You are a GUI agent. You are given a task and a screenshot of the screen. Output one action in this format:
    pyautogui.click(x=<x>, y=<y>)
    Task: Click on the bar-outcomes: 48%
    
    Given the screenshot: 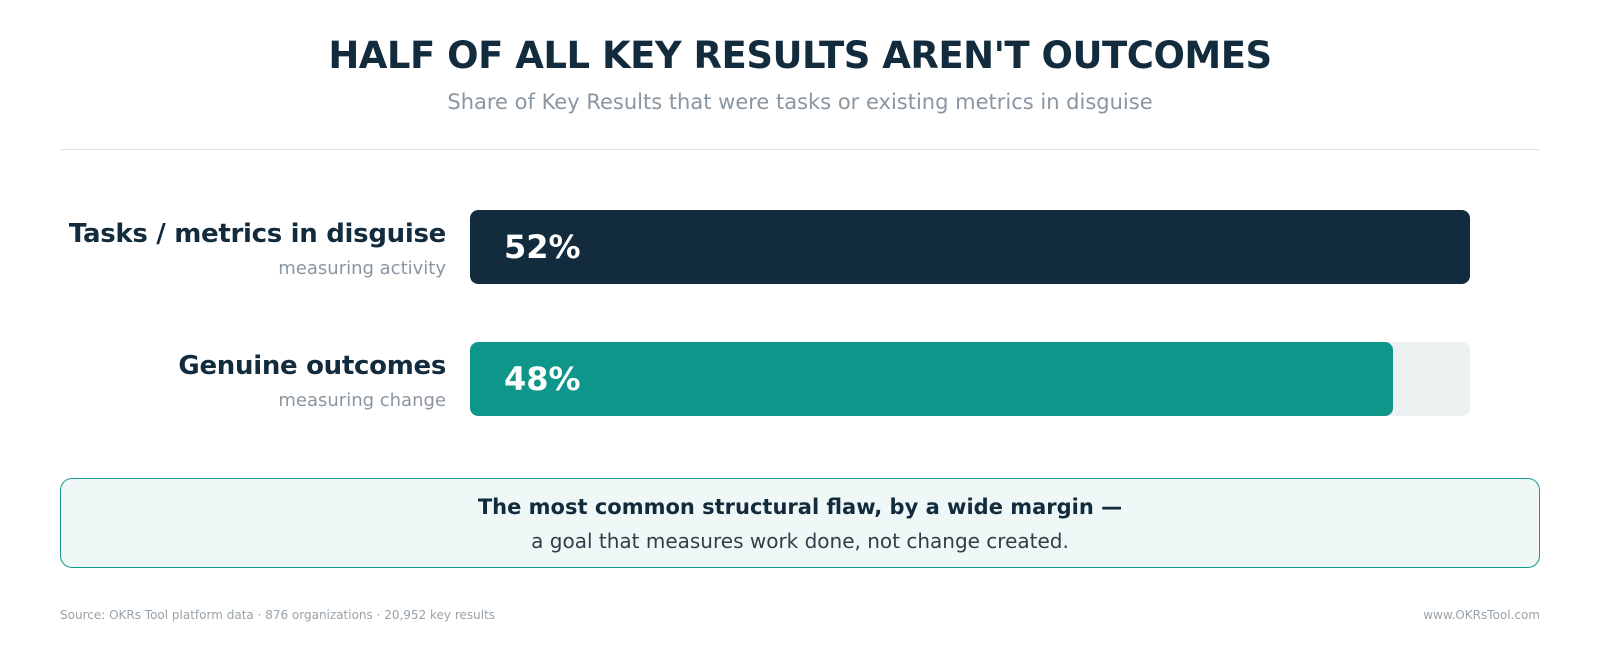 What is the action you would take?
    pyautogui.click(x=932, y=379)
    